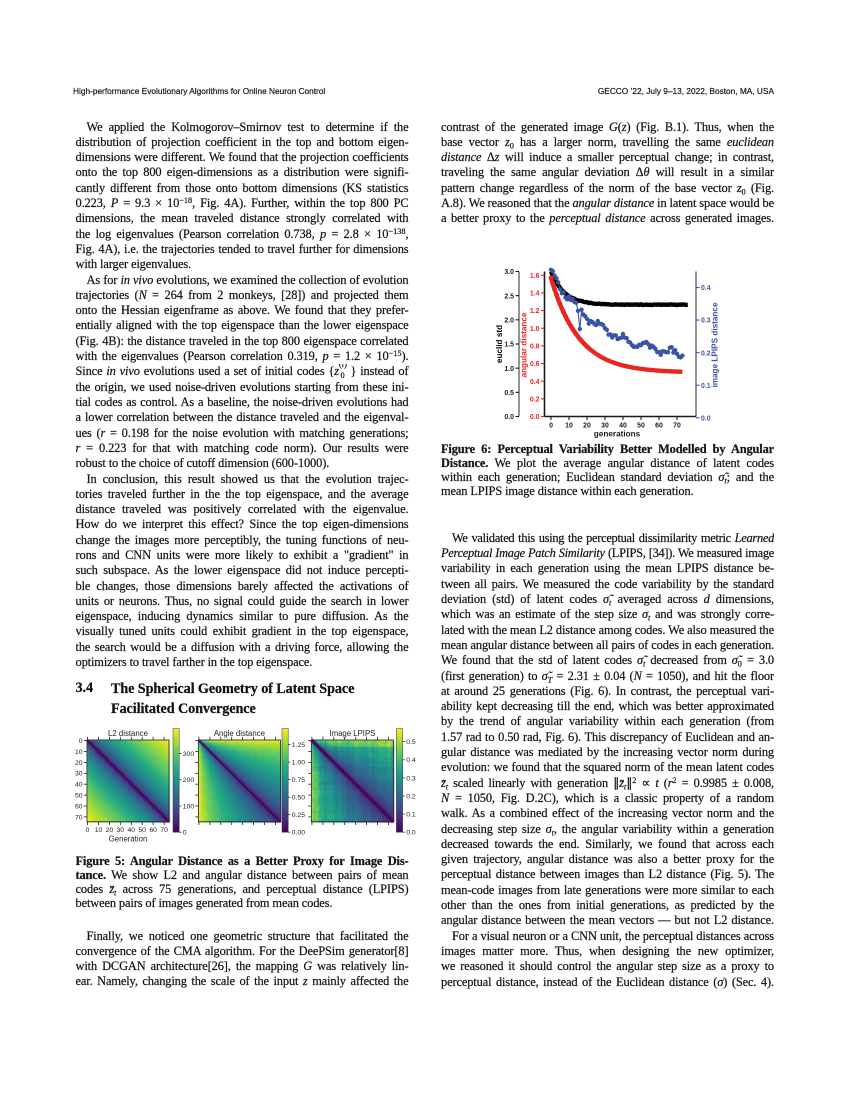 The width and height of the screenshot is (850, 1100). What do you see at coordinates (499, 344) in the screenshot?
I see `svg-text: euclid std` at bounding box center [499, 344].